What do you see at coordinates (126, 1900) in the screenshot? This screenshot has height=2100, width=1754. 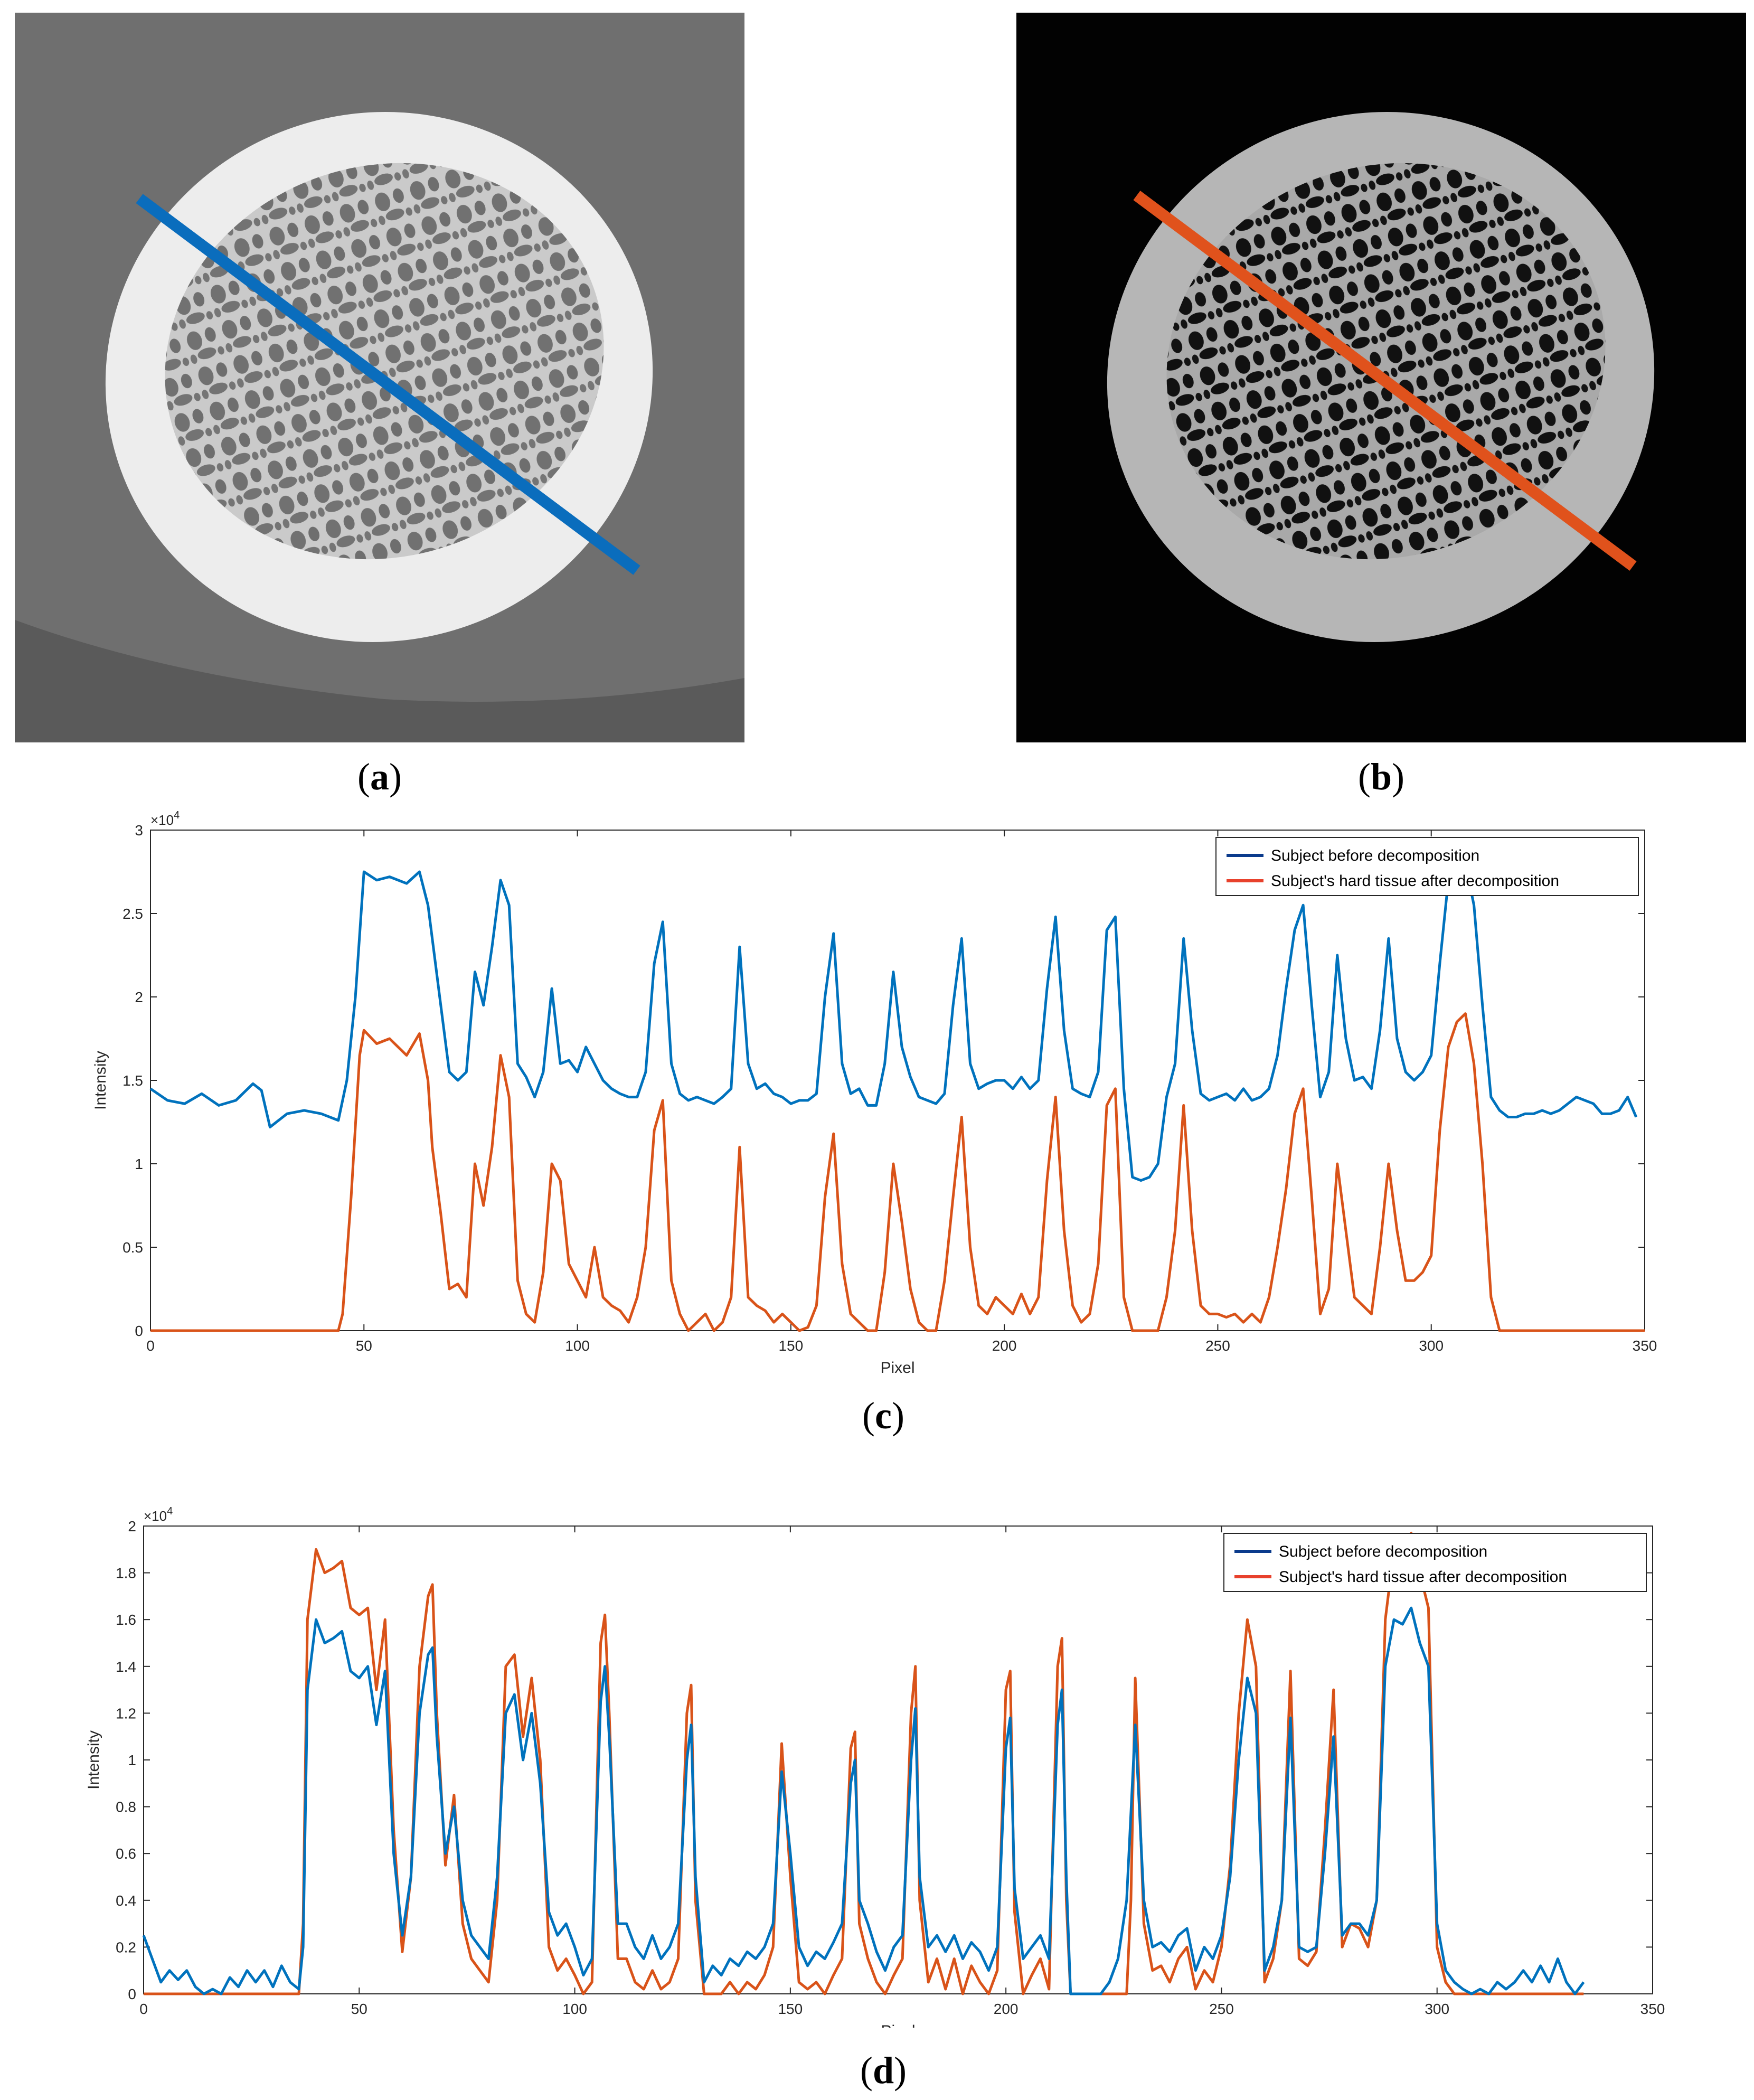 I see `y-tick-label: 0.4` at bounding box center [126, 1900].